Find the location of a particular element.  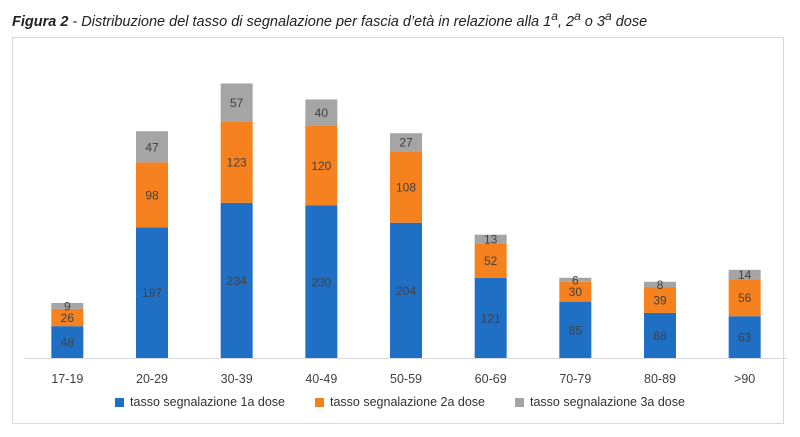

data-label-dose-3-17-19: 9 is located at coordinates (67, 306).